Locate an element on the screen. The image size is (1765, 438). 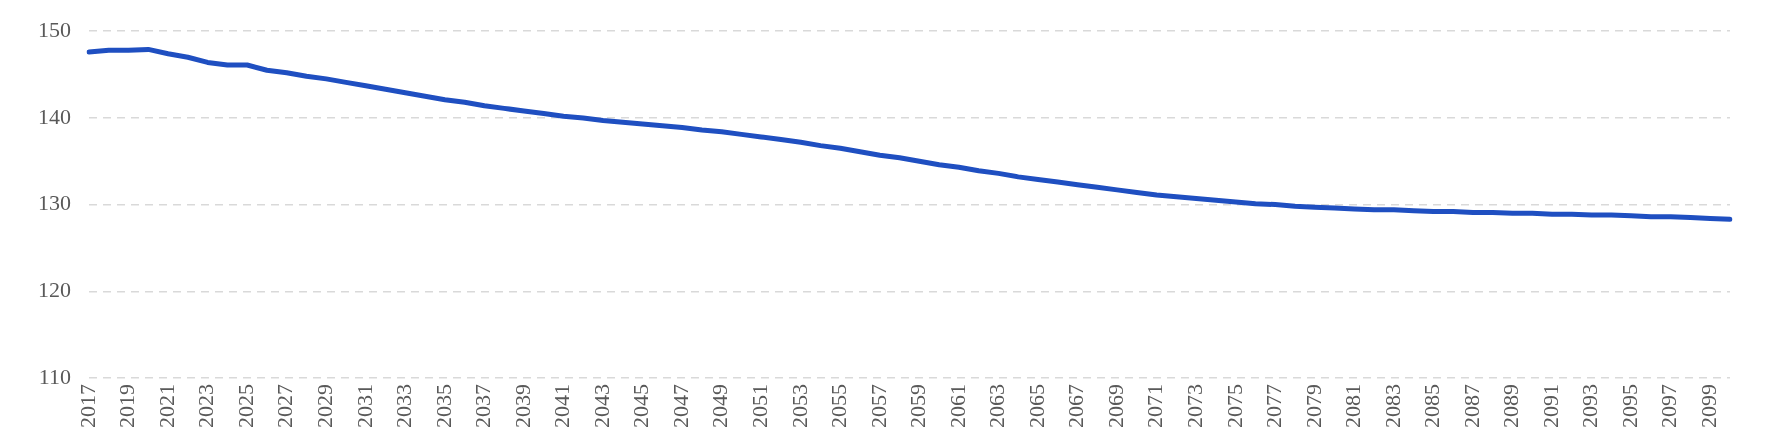
x-tick-label: 2041 is located at coordinates (562, 406).